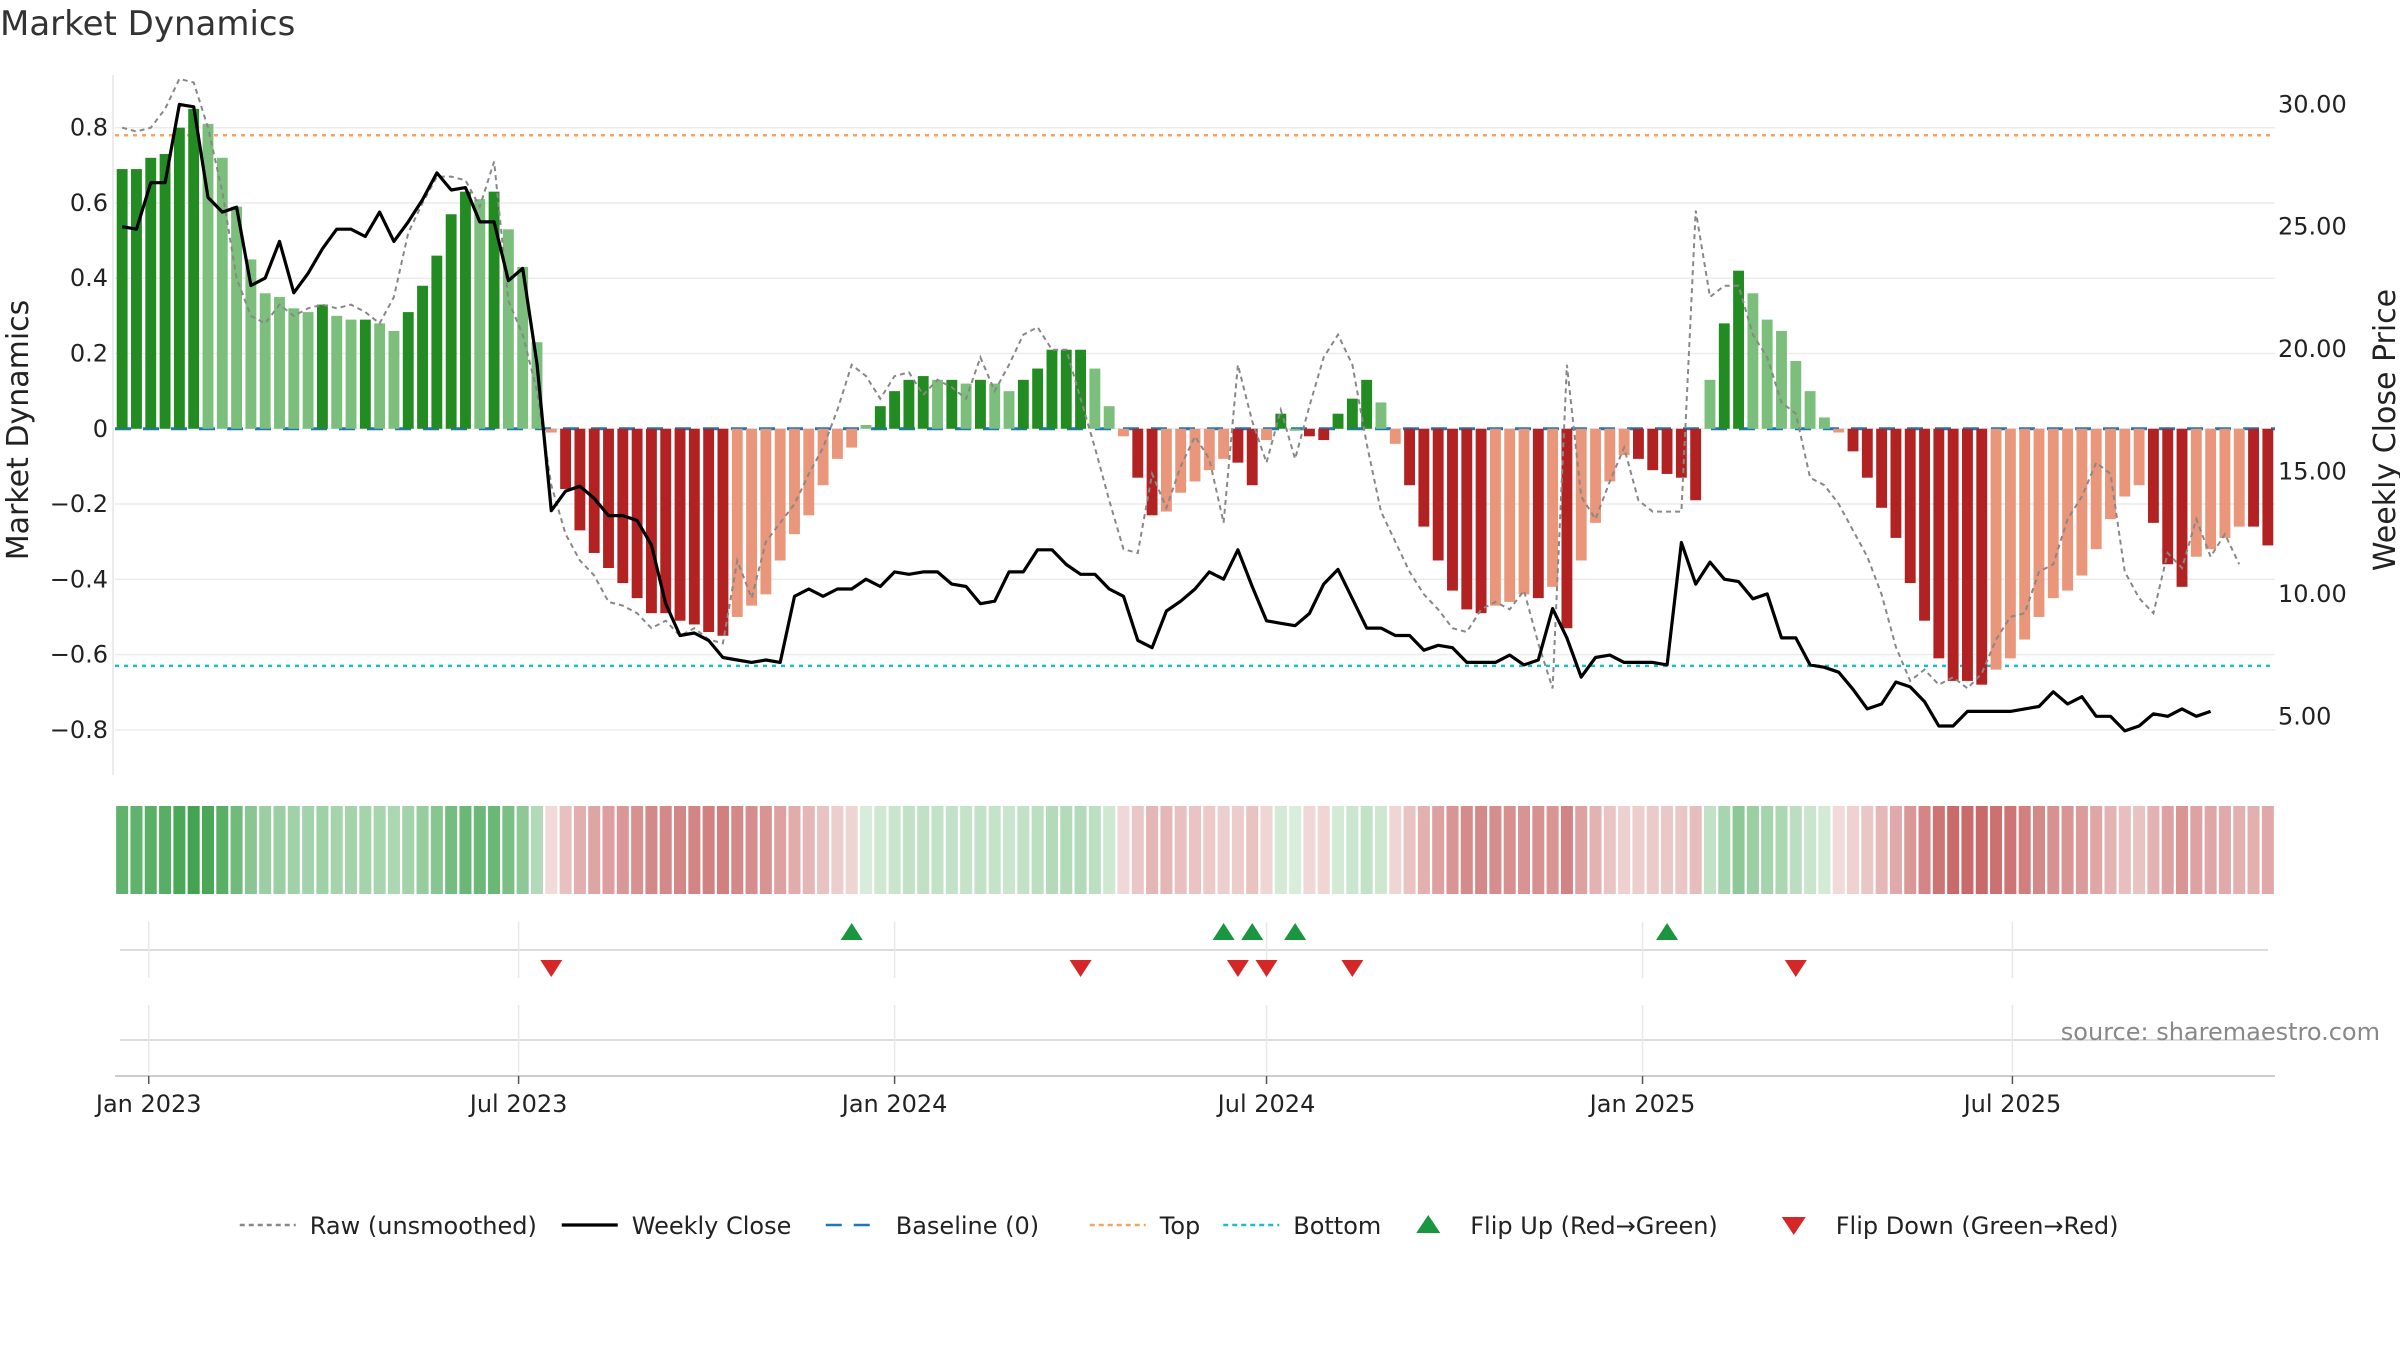 Image resolution: width=2400 pixels, height=1350 pixels. I want to click on legend-entry: Weekly Close, so click(676, 1226).